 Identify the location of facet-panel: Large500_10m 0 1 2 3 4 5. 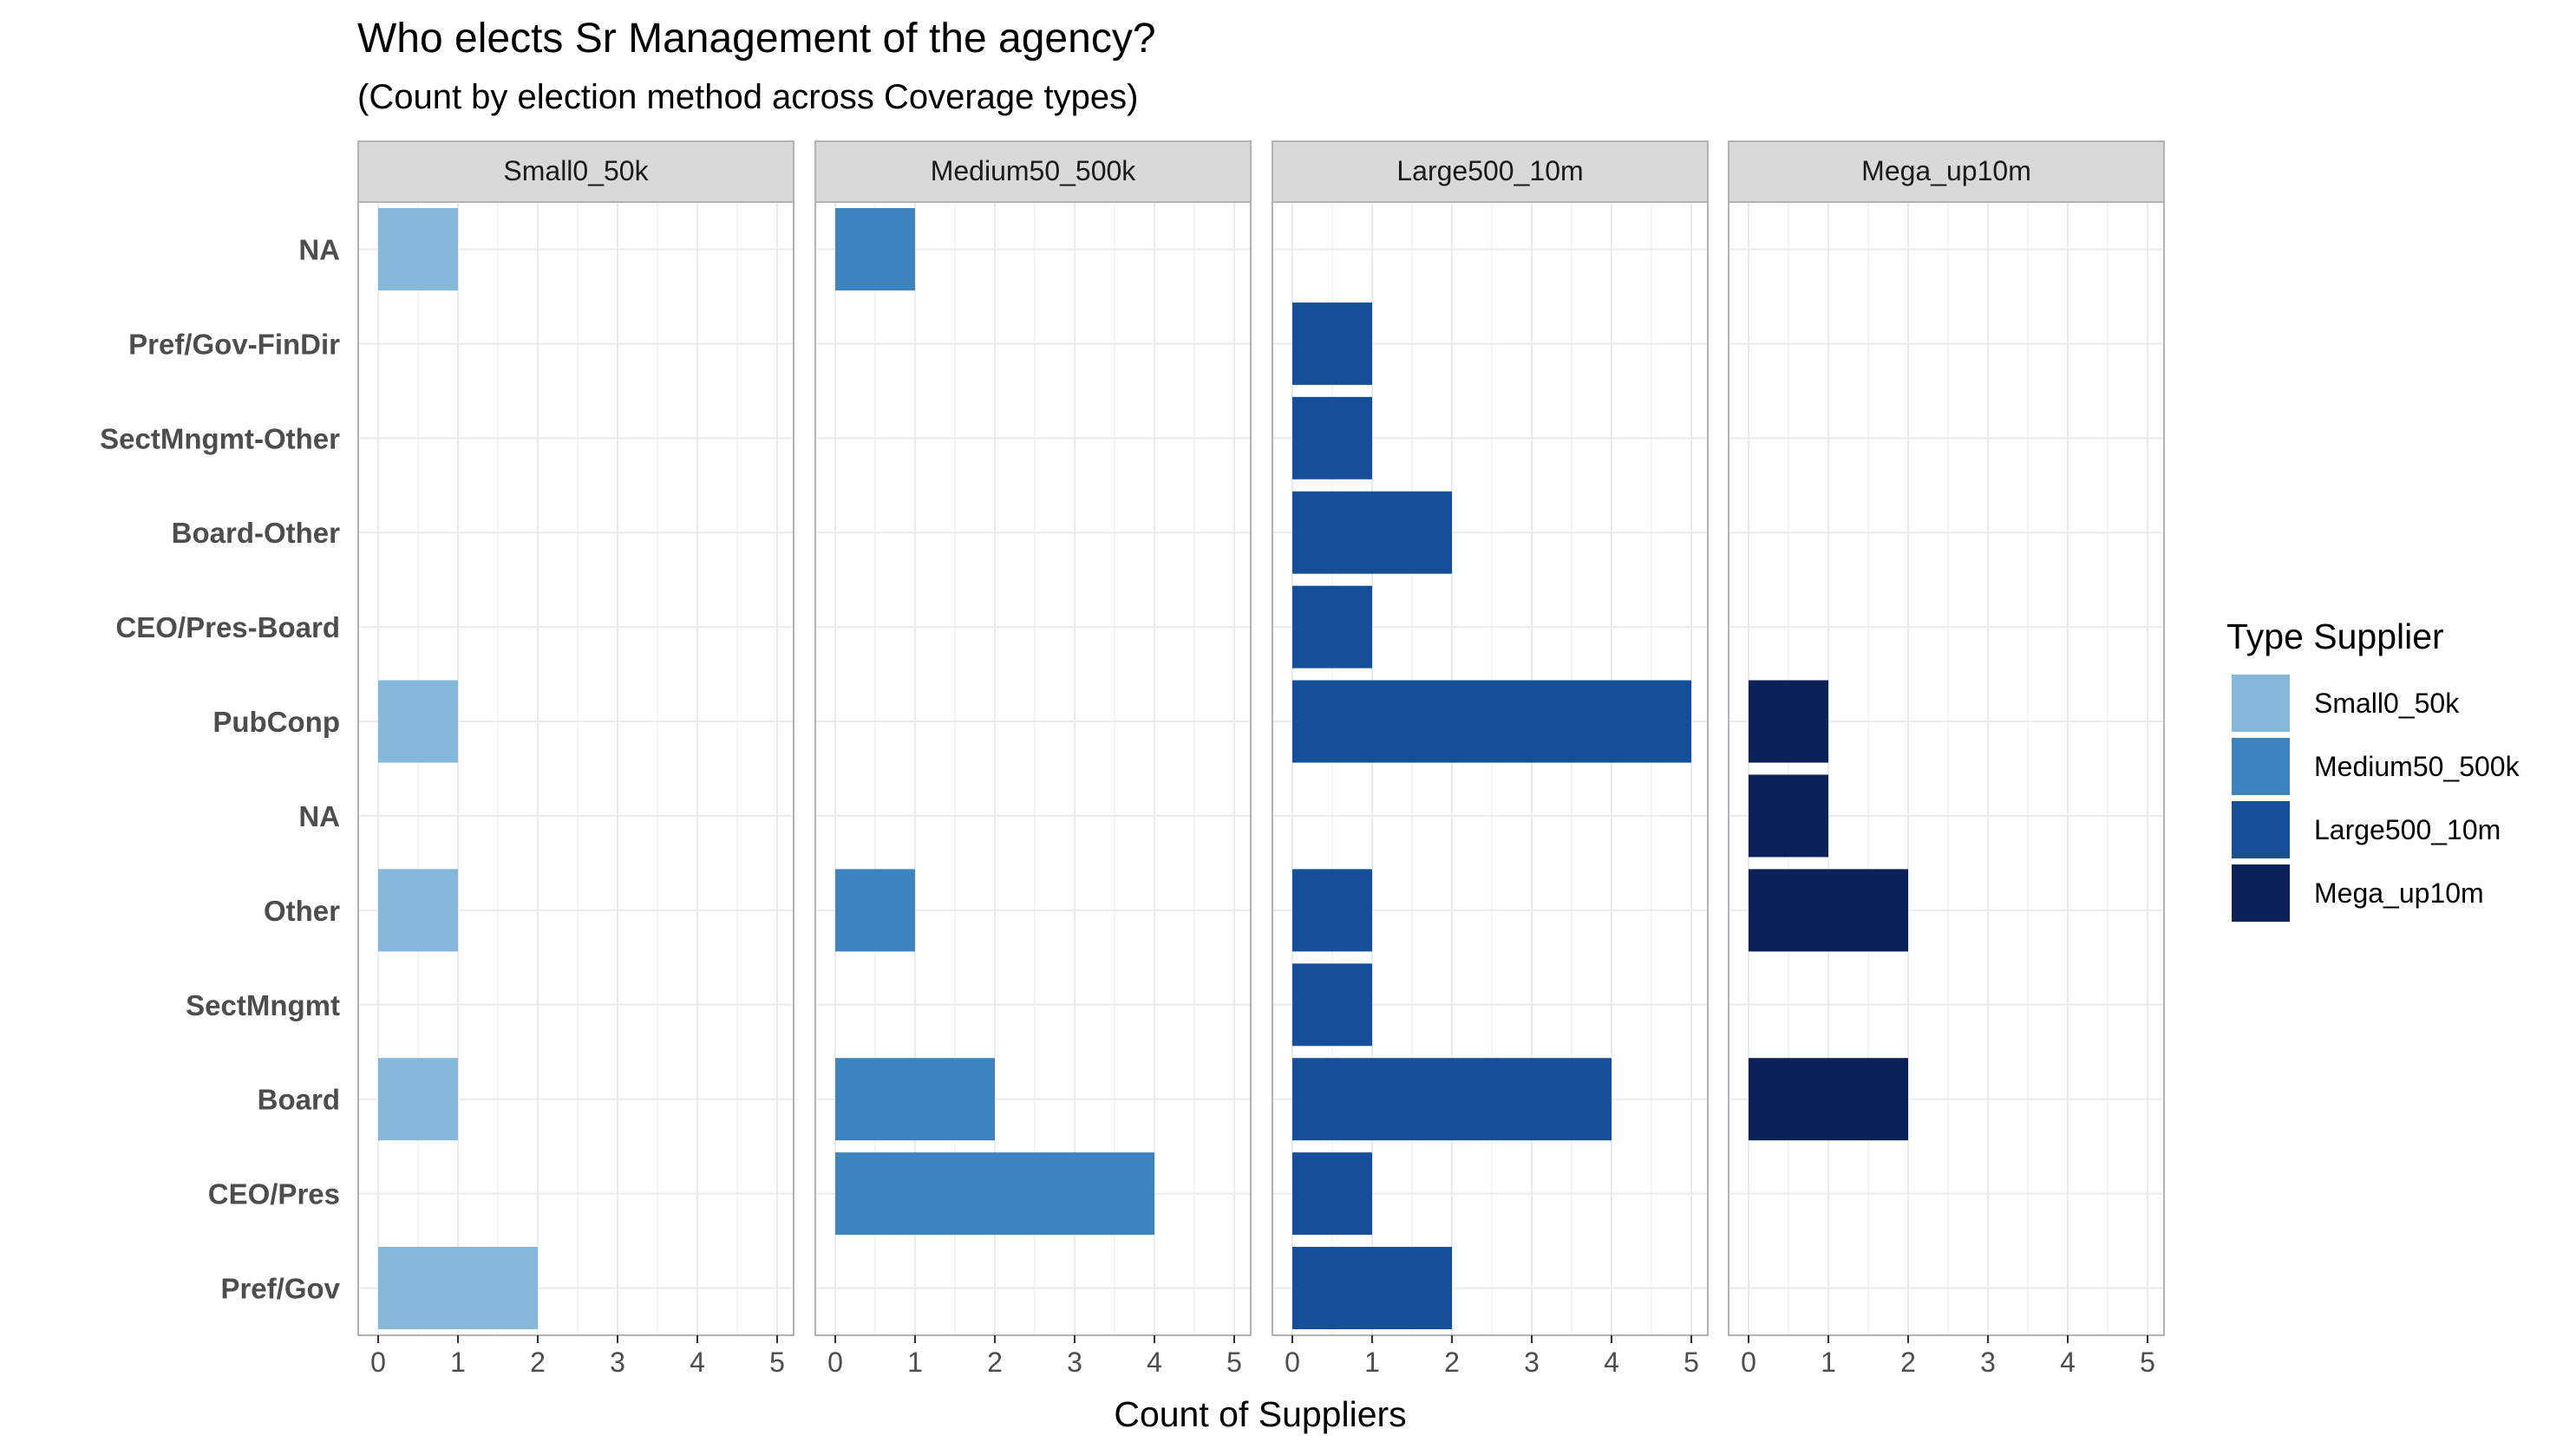
(1490, 759).